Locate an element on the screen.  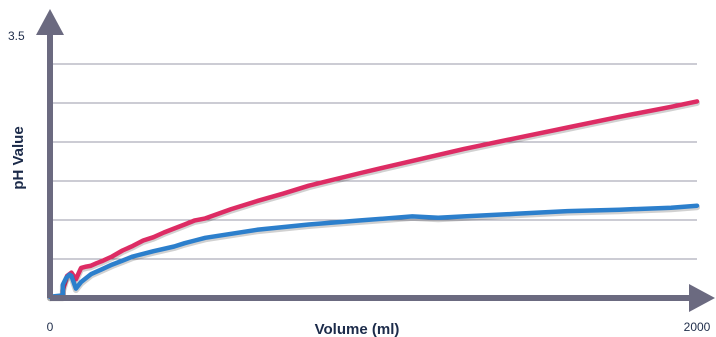
y-axis-title: pH Value is located at coordinates (18, 157).